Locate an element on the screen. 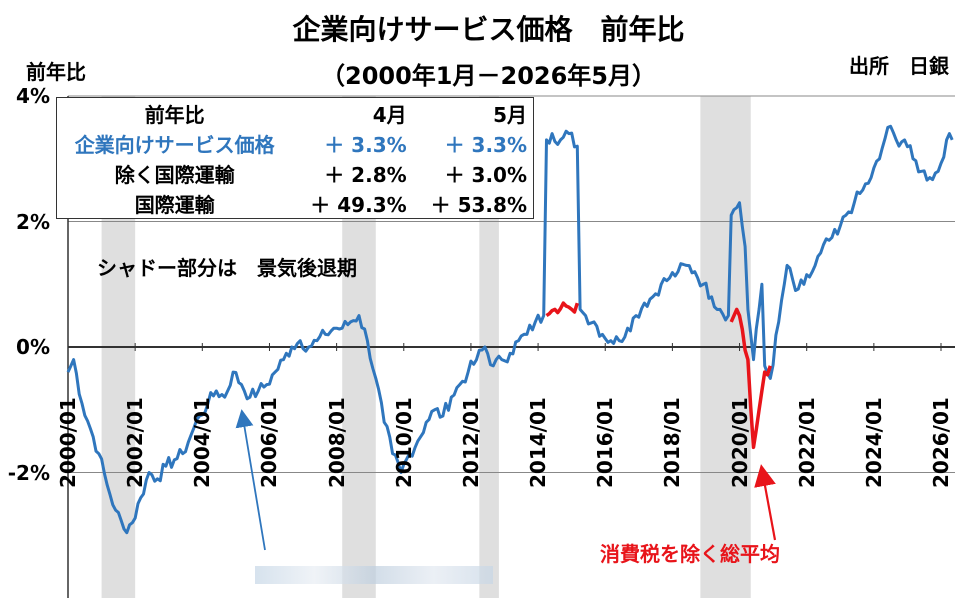 This screenshot has height=598, width=977. chart-subtitle: （2000年1月－2026年5月） is located at coordinates (488, 76).